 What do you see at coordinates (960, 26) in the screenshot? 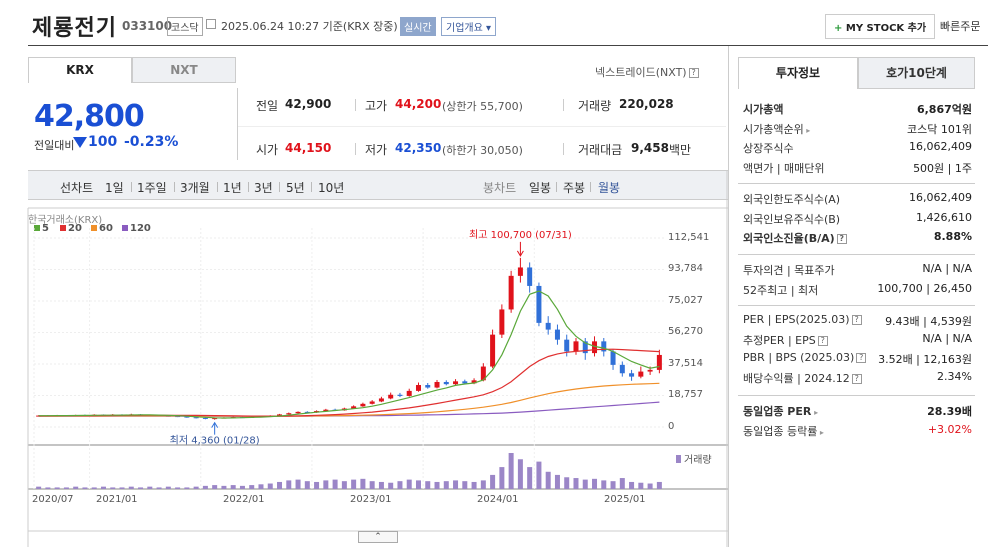
I see `quick-order-link: 빠른주문` at bounding box center [960, 26].